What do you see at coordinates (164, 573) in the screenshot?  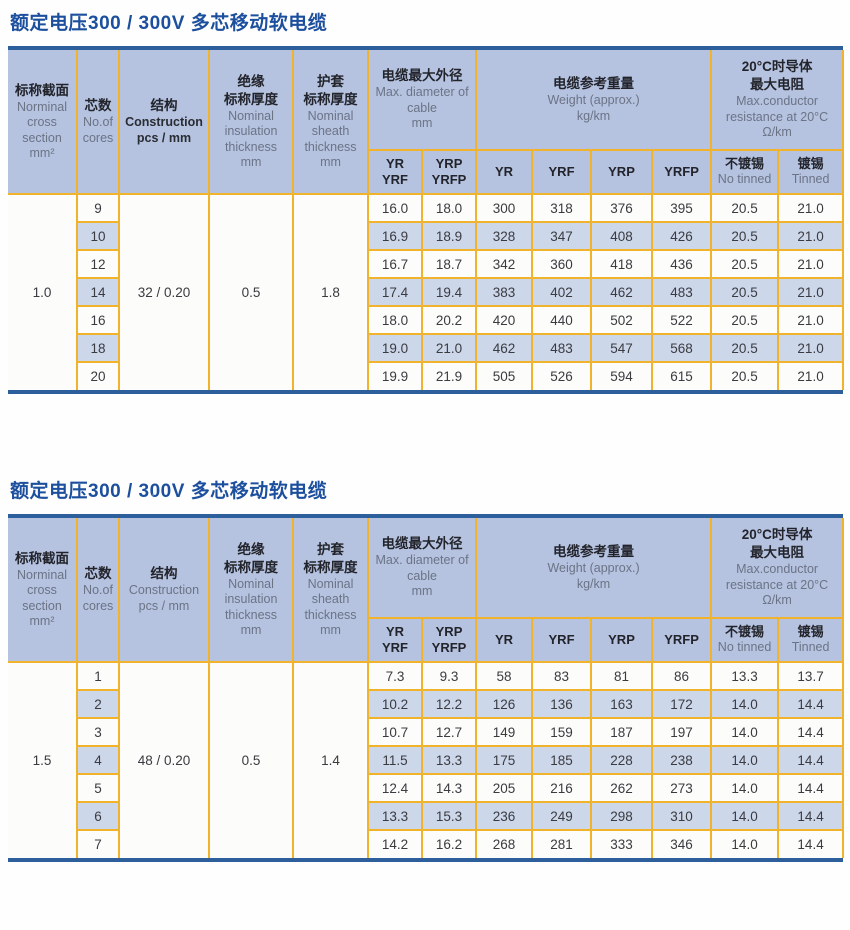 I see `header-construction-zh: 结构` at bounding box center [164, 573].